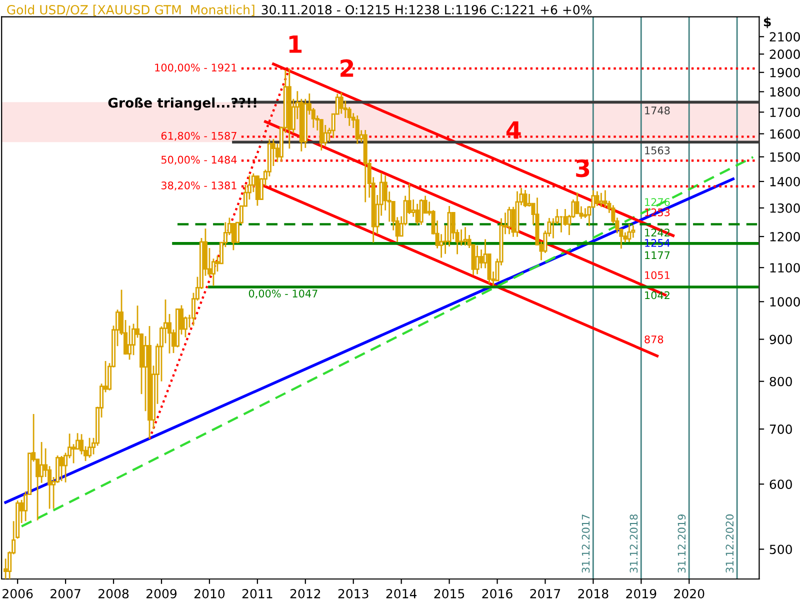  Describe the element at coordinates (593, 593) in the screenshot. I see `x-tick-label: 2018` at that location.